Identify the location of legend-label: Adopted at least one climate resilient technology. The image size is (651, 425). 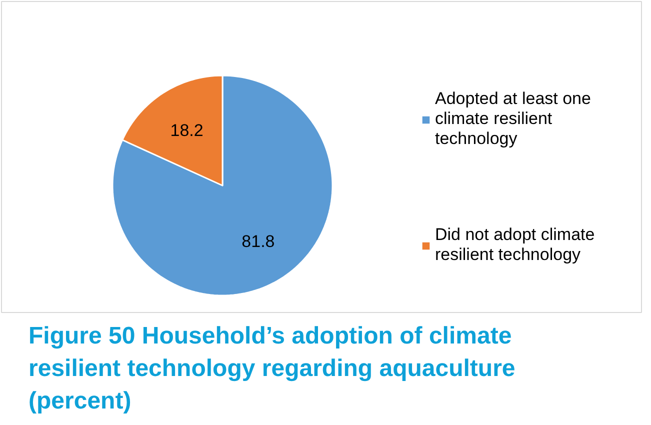
(513, 119).